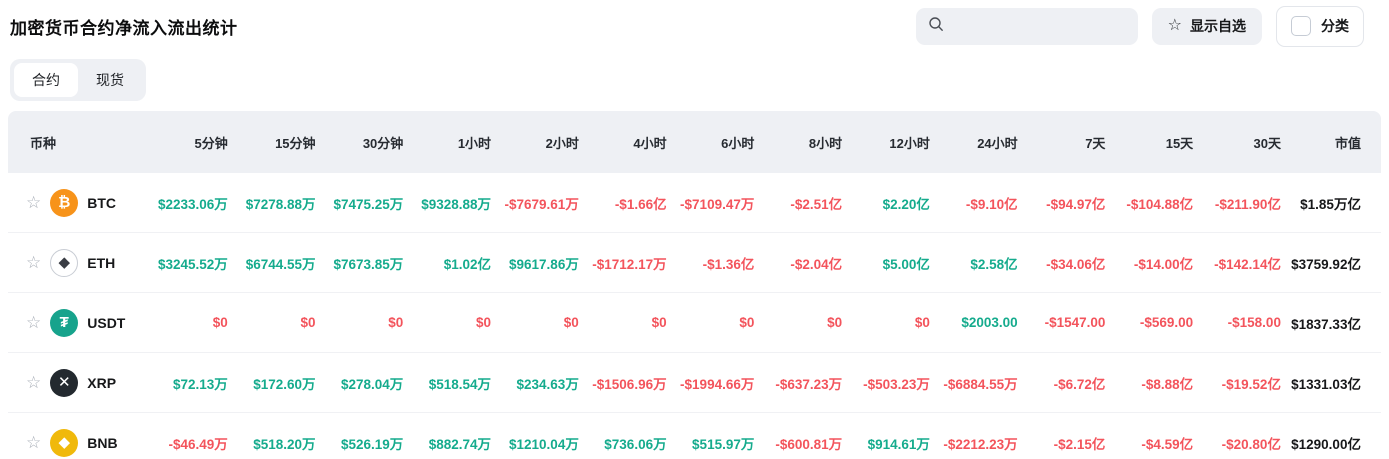 The height and width of the screenshot is (459, 1389). I want to click on value-cell-12小时: $914.61万, so click(898, 444).